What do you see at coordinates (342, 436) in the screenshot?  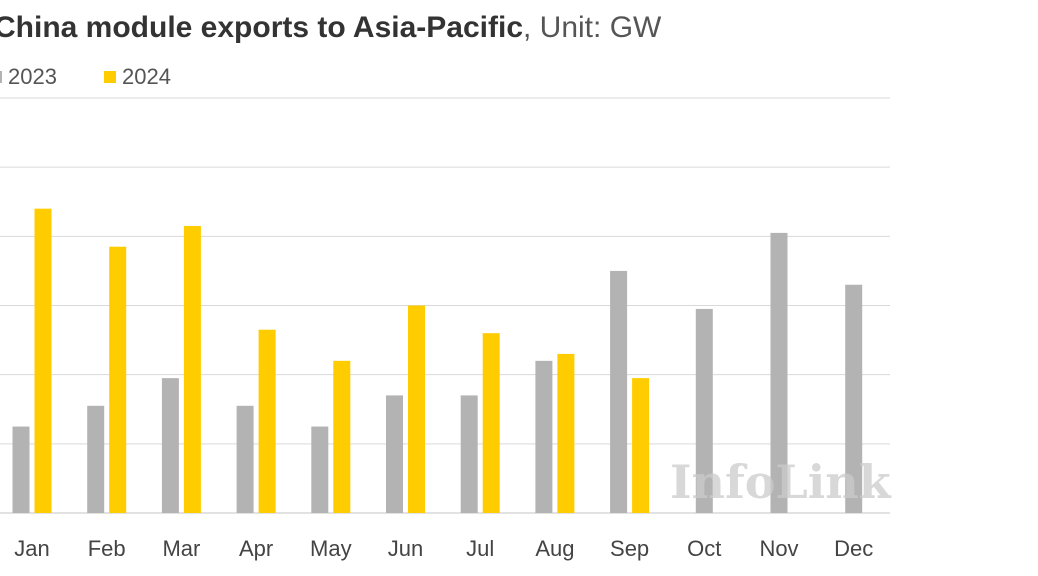 I see `bar-2024-may` at bounding box center [342, 436].